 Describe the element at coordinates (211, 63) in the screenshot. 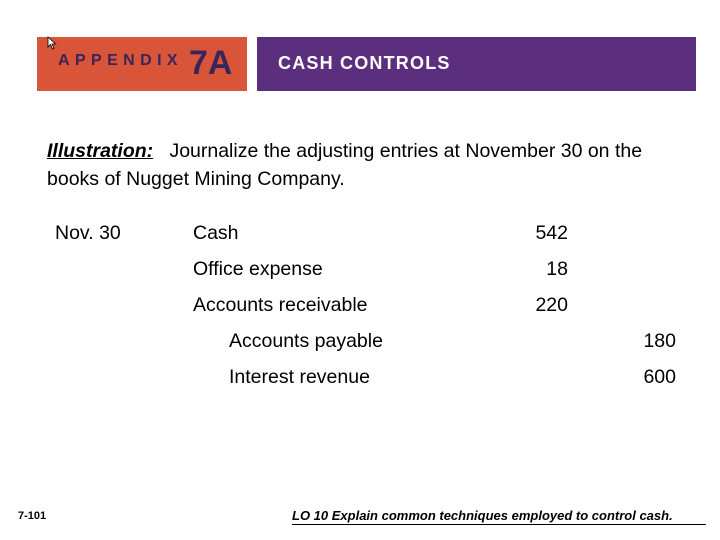

I see `appendix-number: 7A` at that location.